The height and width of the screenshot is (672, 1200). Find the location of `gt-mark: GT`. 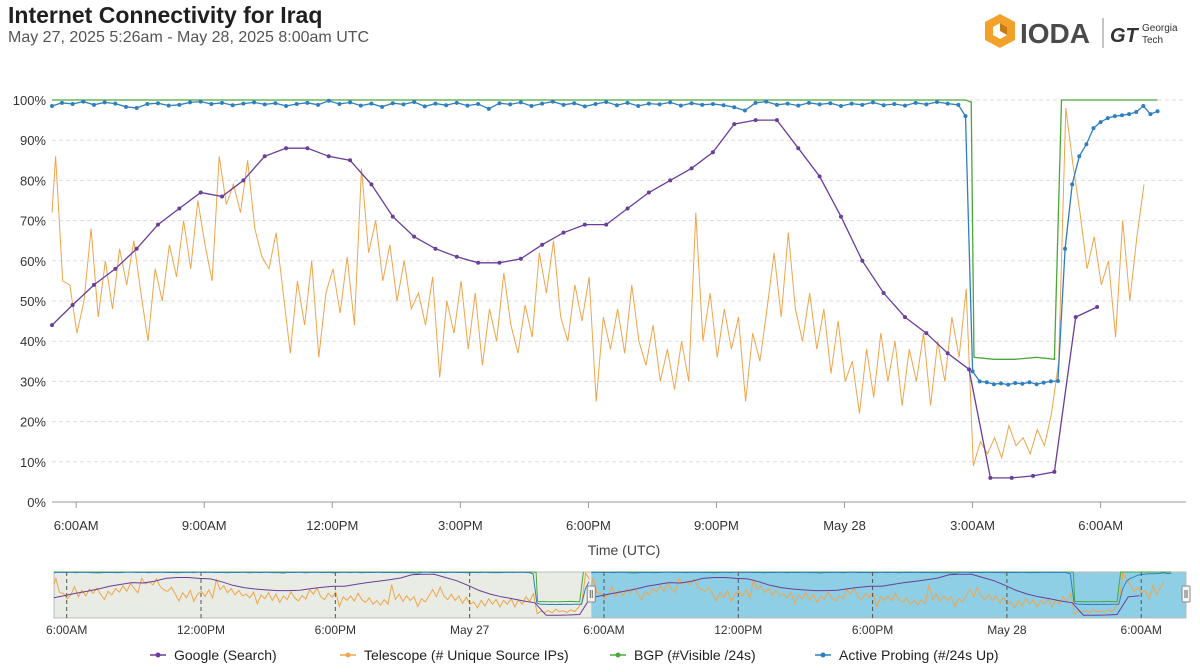

gt-mark: GT is located at coordinates (1125, 36).